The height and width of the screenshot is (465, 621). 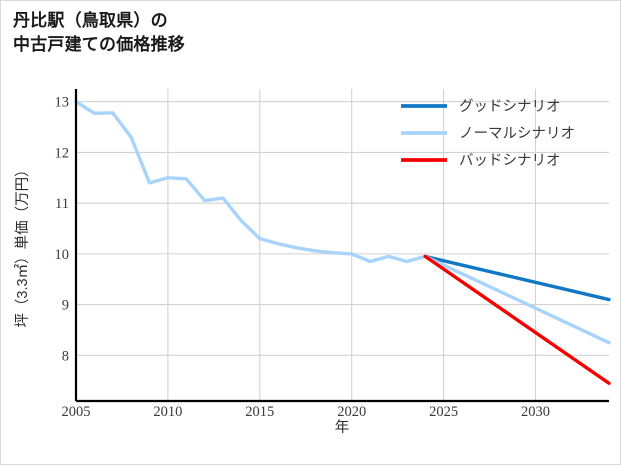 What do you see at coordinates (443, 412) in the screenshot?
I see `x-tick-label: 2025` at bounding box center [443, 412].